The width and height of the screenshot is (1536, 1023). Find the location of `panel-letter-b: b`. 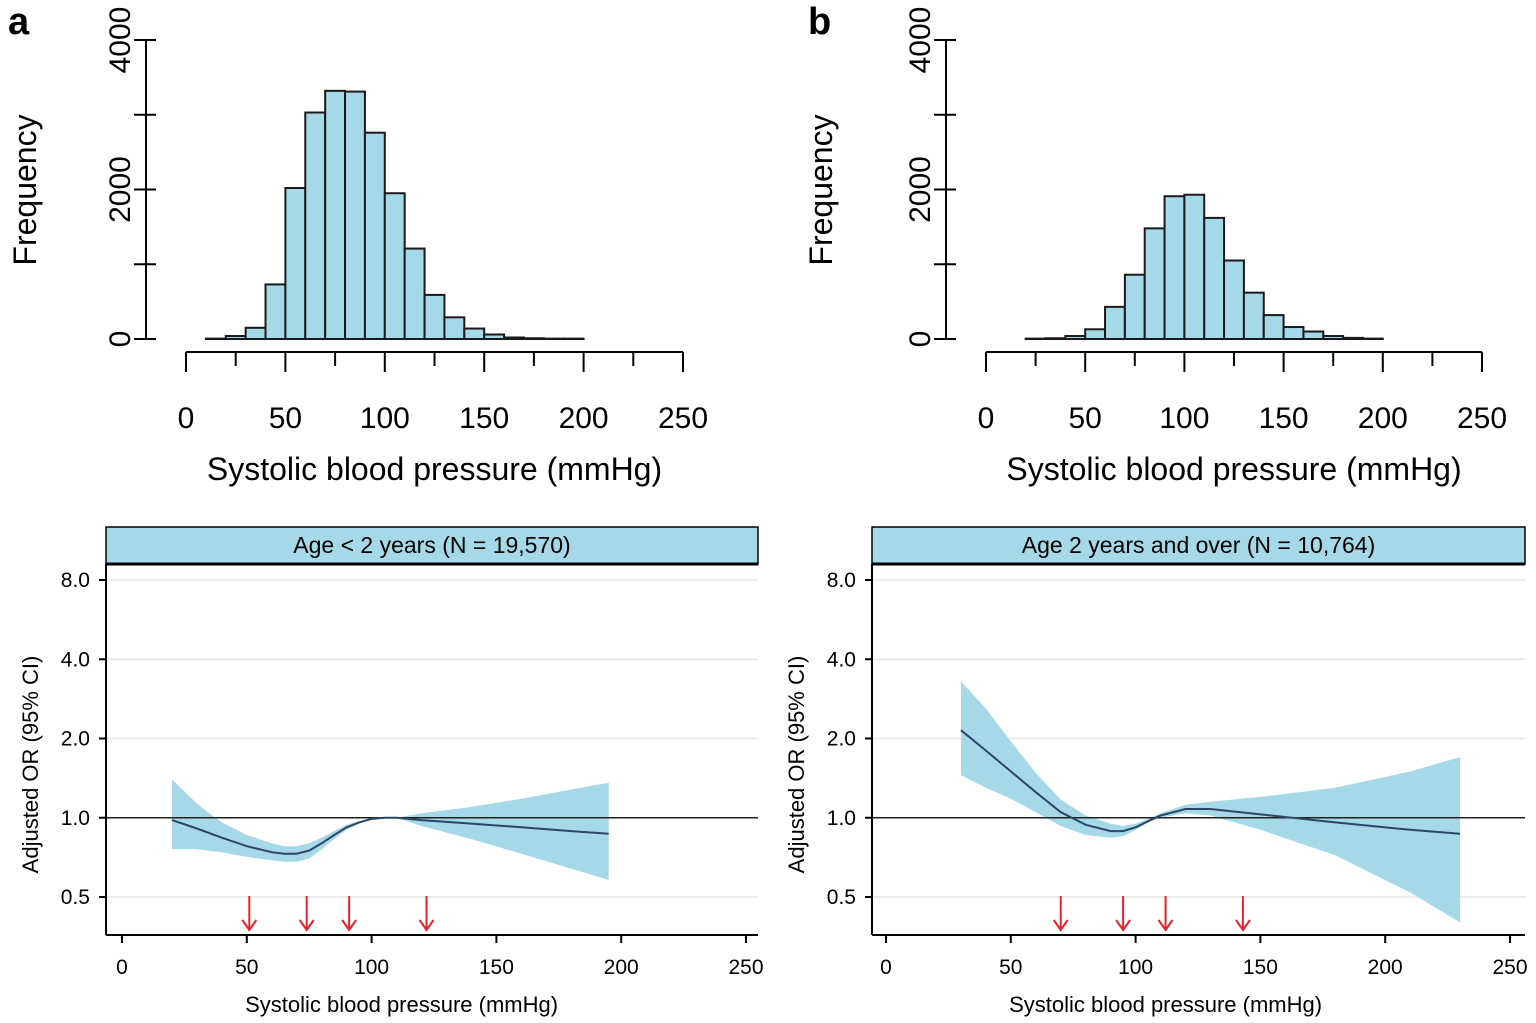

panel-letter-b: b is located at coordinates (819, 22).